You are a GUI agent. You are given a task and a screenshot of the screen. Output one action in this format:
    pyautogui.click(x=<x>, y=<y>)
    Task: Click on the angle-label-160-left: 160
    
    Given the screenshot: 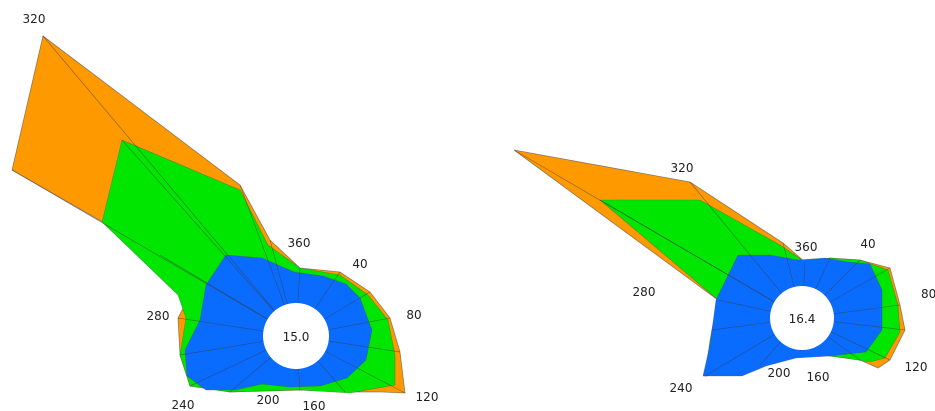 What is the action you would take?
    pyautogui.click(x=314, y=405)
    